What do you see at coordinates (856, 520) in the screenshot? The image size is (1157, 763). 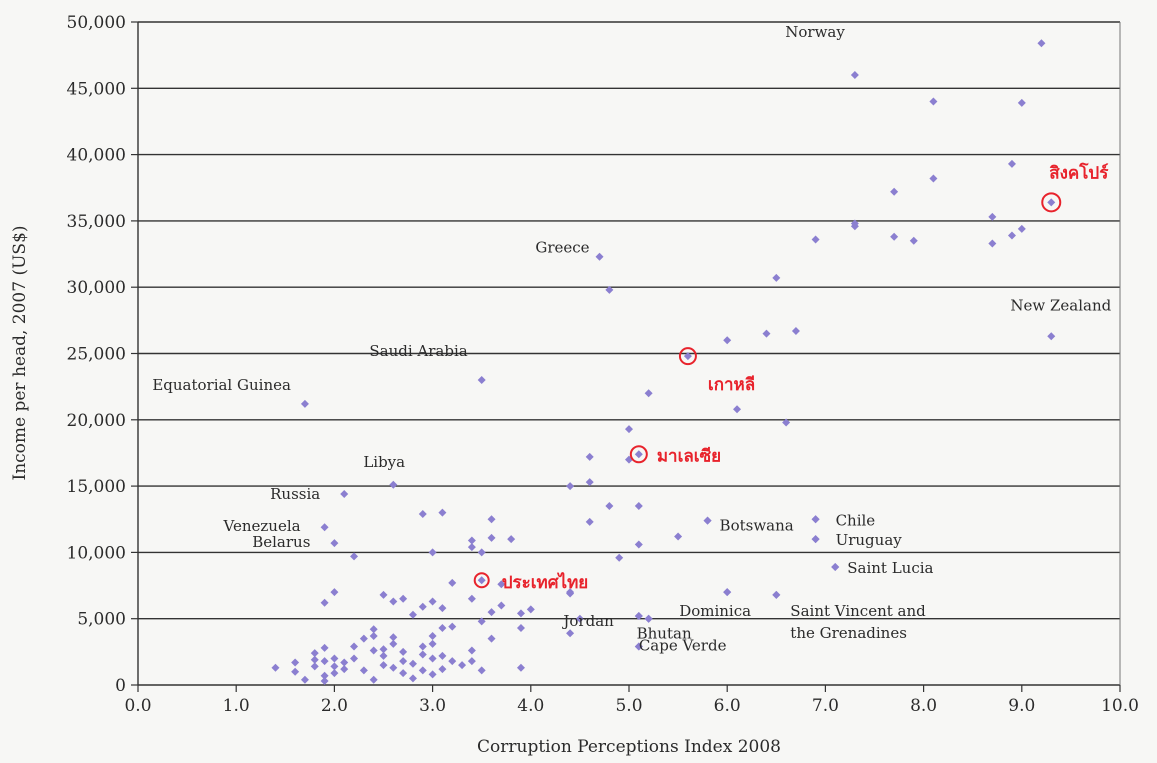 I see `point-label: Chile` at bounding box center [856, 520].